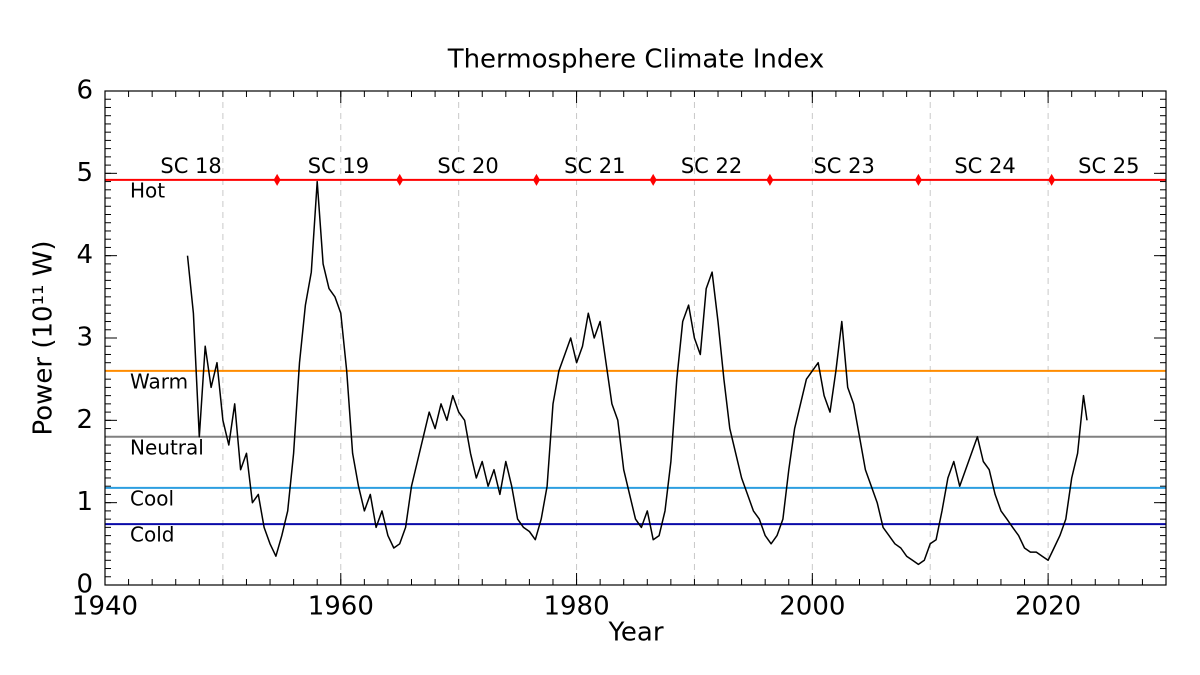  Describe the element at coordinates (152, 498) in the screenshot. I see `level-label: Cool` at that location.